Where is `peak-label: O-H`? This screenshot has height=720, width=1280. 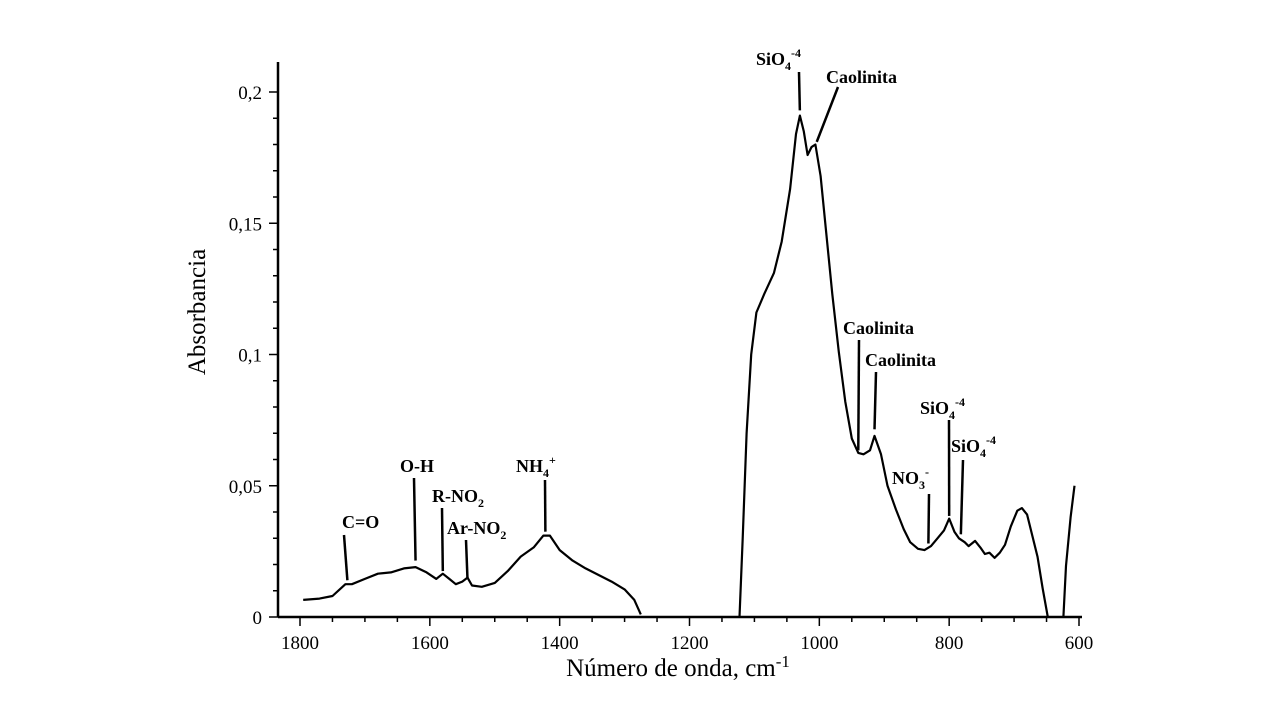
peak-label: O-H is located at coordinates (417, 466).